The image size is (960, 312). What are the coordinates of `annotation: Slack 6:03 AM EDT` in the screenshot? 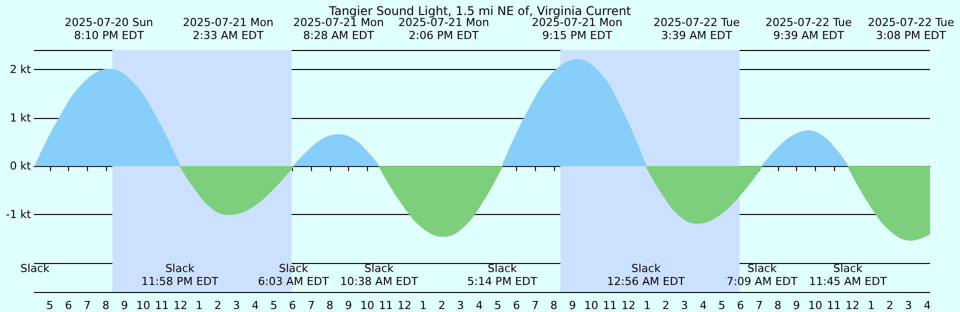 It's located at (294, 275).